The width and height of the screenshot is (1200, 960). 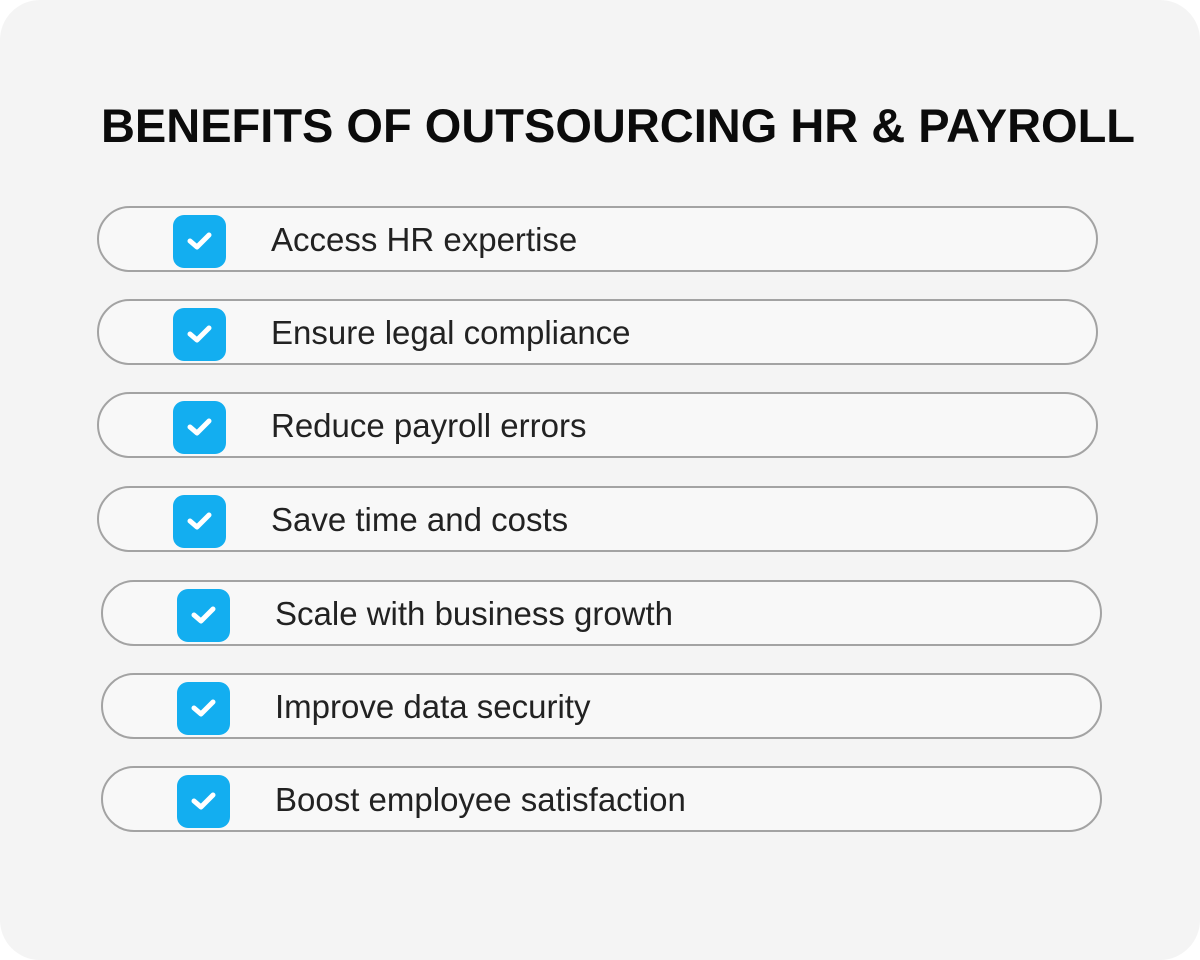 I want to click on benefit-item: Improve data security, so click(x=601, y=706).